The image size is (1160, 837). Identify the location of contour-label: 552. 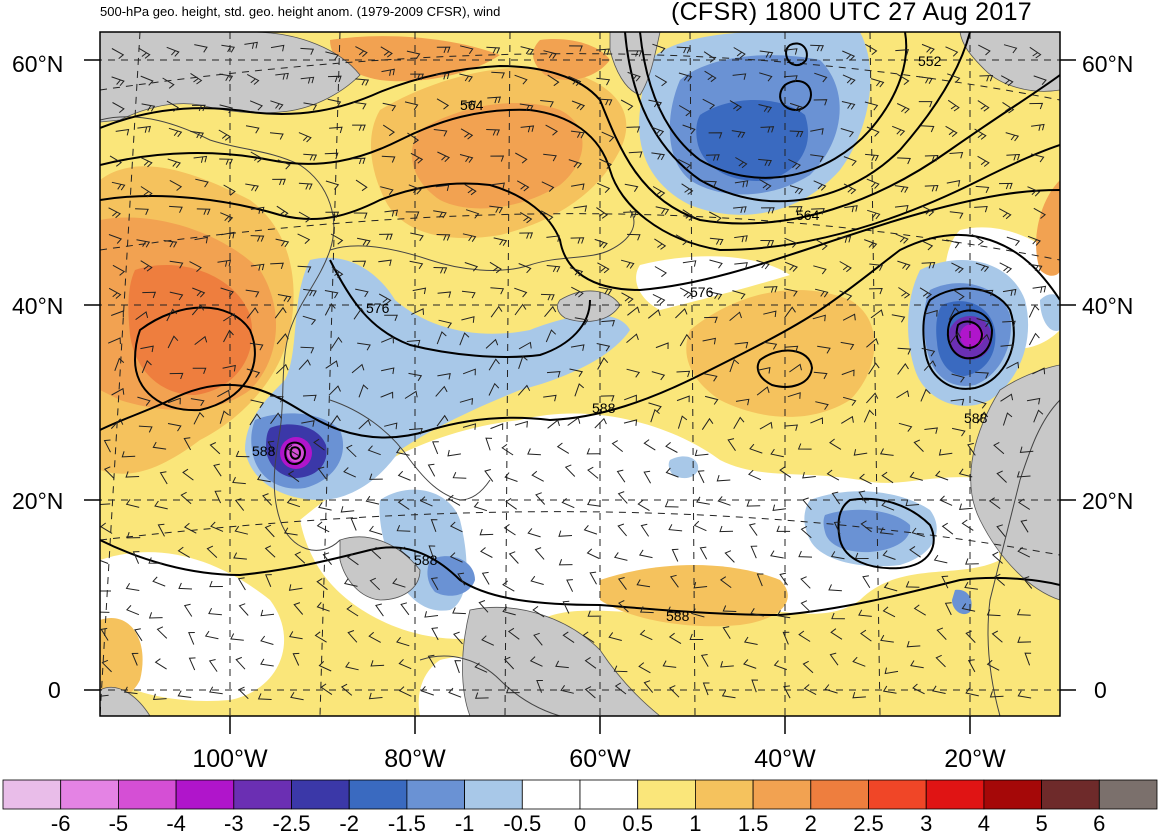
(930, 61).